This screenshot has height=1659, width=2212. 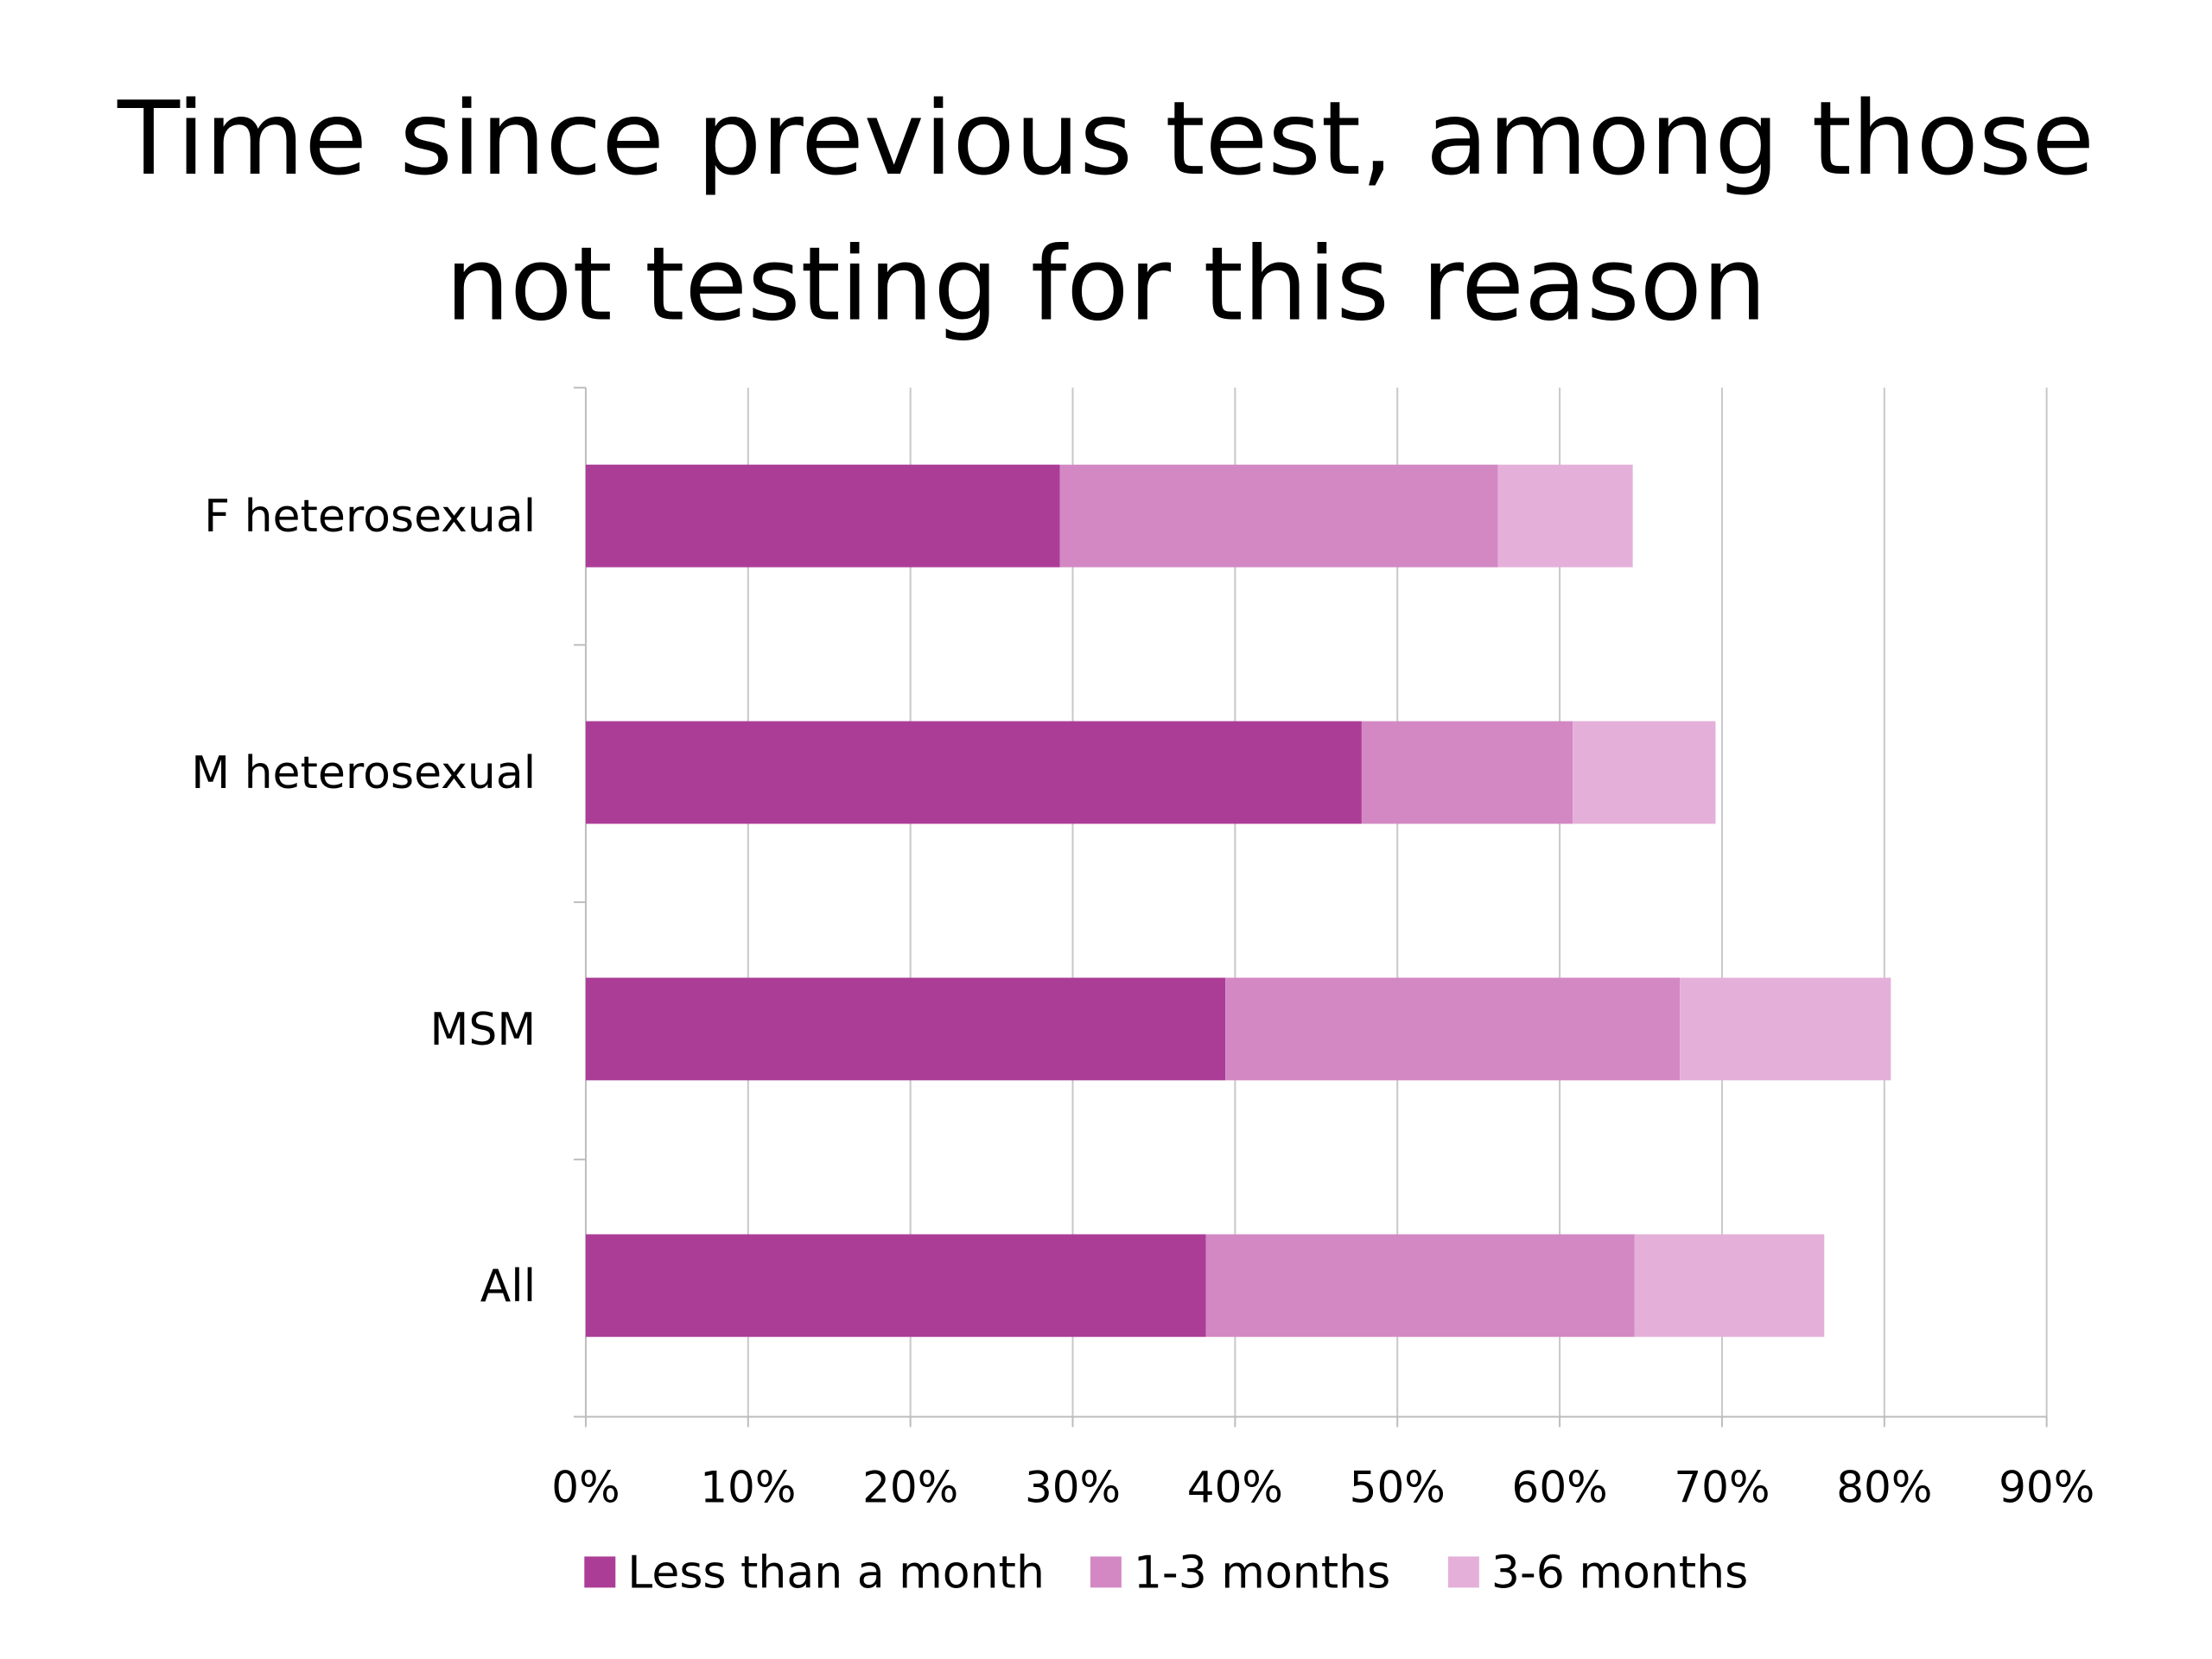 I want to click on x-tick-labels: 0% 10% 20% 30% 40% 50% 60% 70% 80% 90%, so click(x=1322, y=1488).